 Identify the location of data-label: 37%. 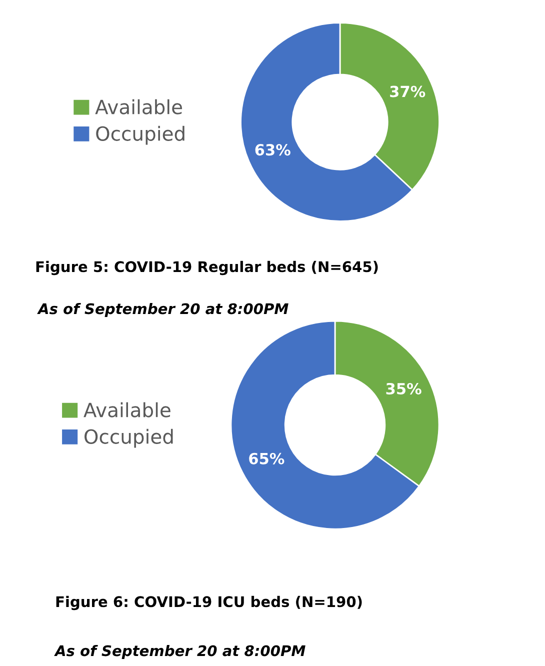
(408, 92).